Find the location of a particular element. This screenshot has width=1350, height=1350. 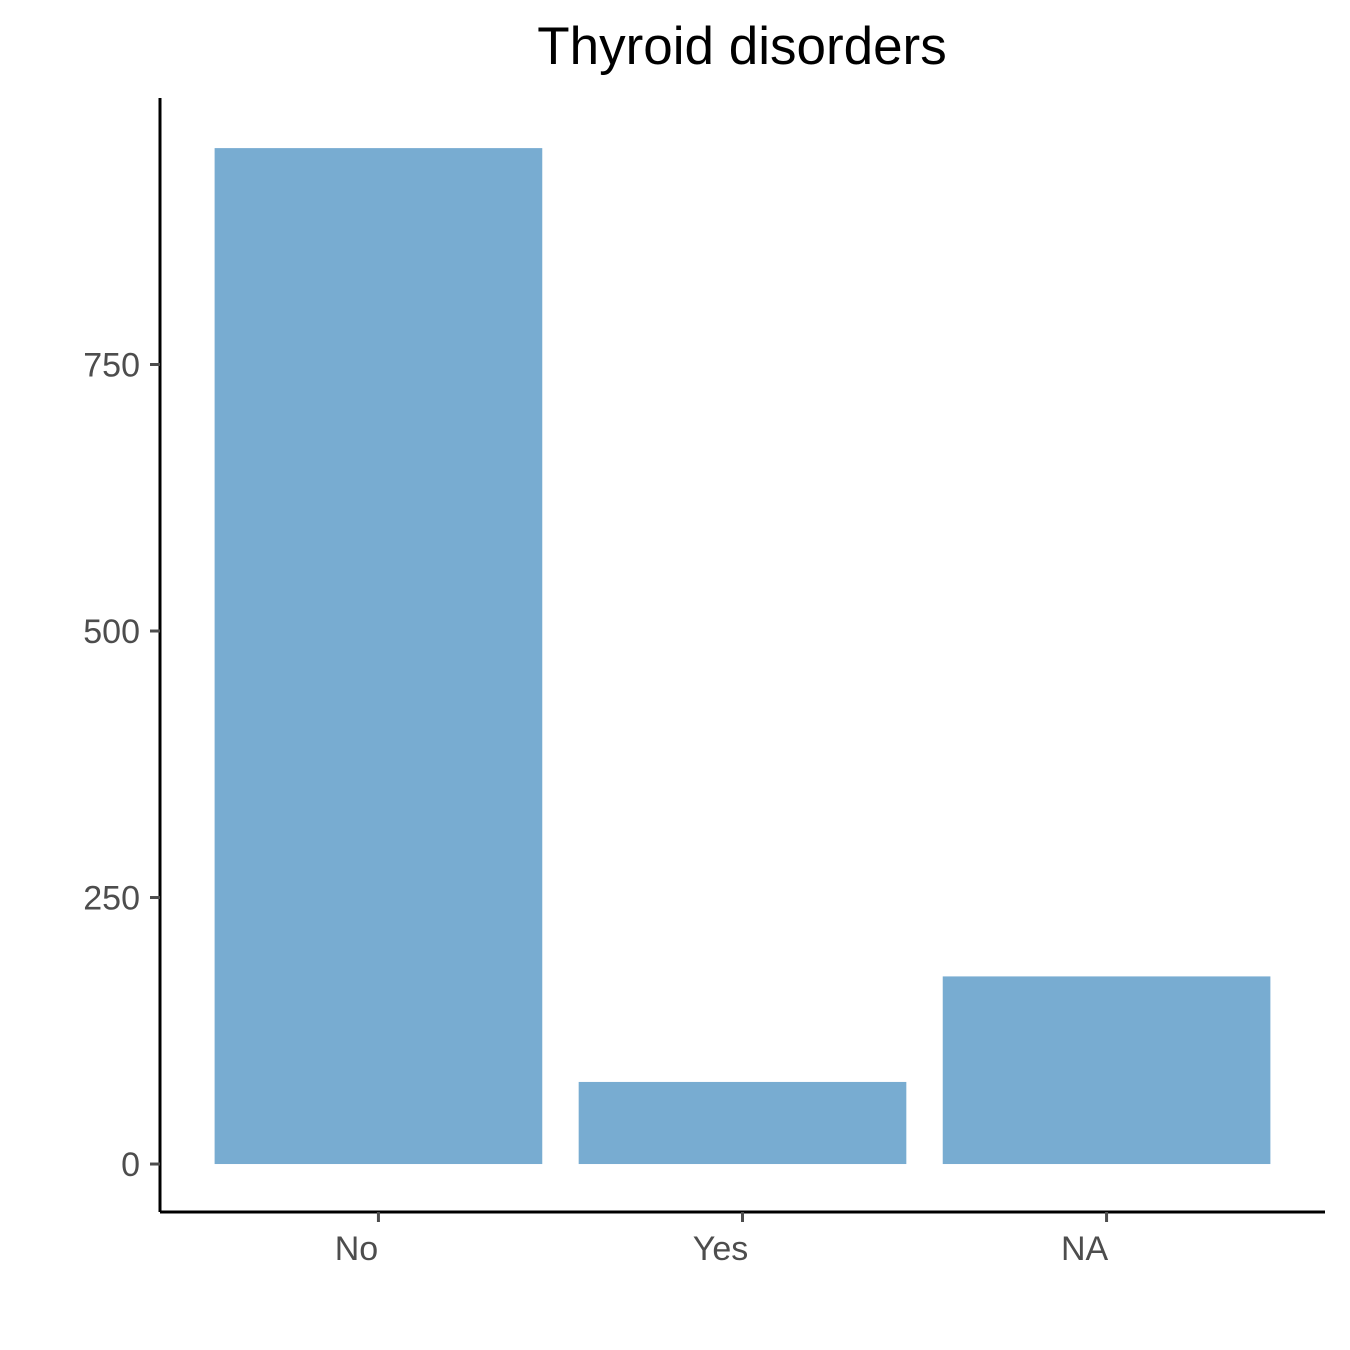

x-tick-label-na: NA is located at coordinates (1085, 1249).